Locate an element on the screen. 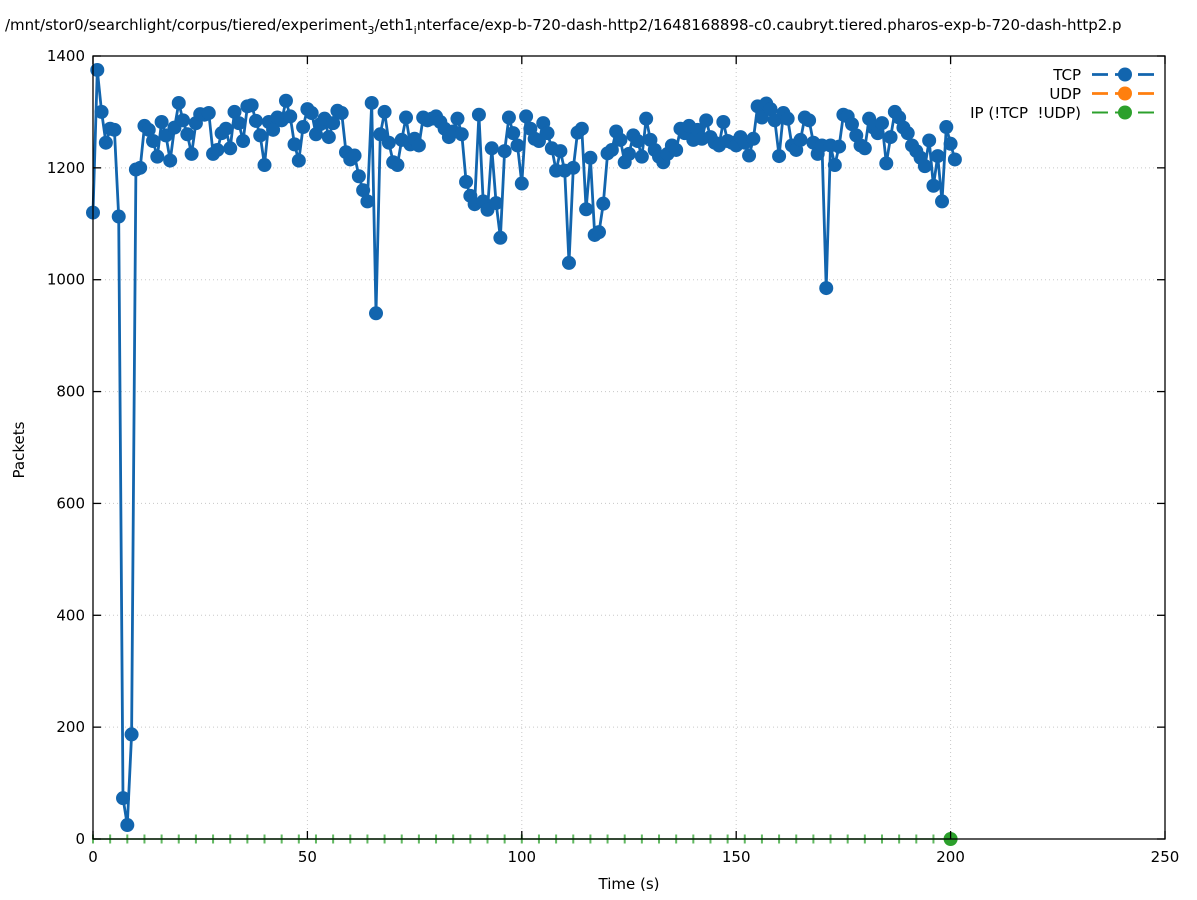 This screenshot has width=1197, height=900. x-tick-label: 50 is located at coordinates (307, 857).